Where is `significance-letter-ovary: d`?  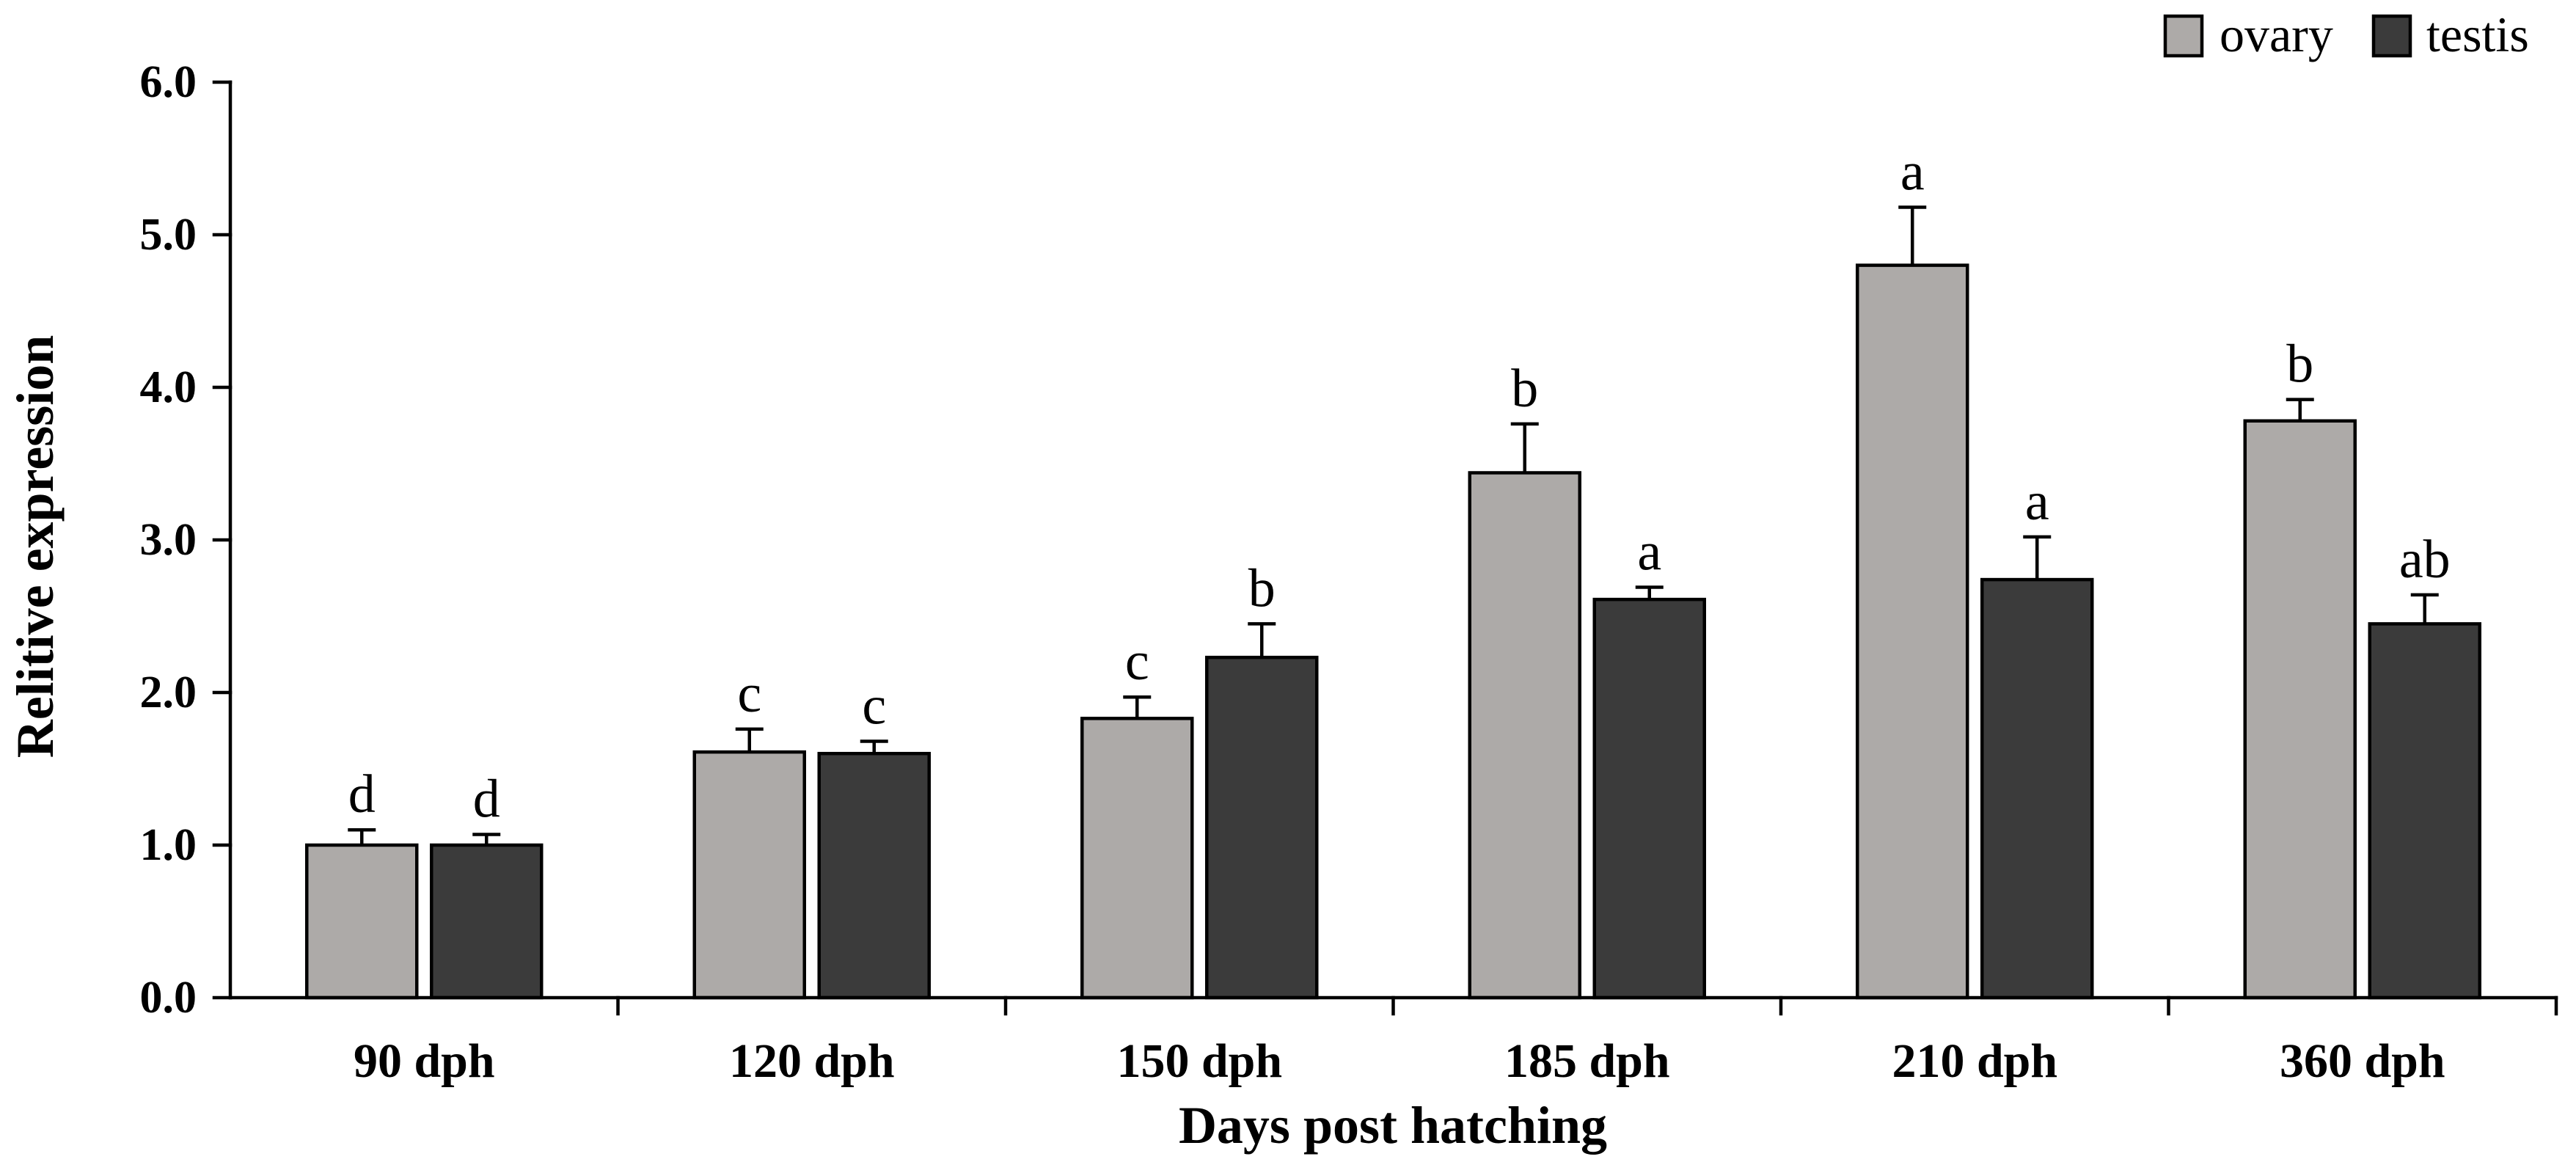
significance-letter-ovary: d is located at coordinates (362, 795).